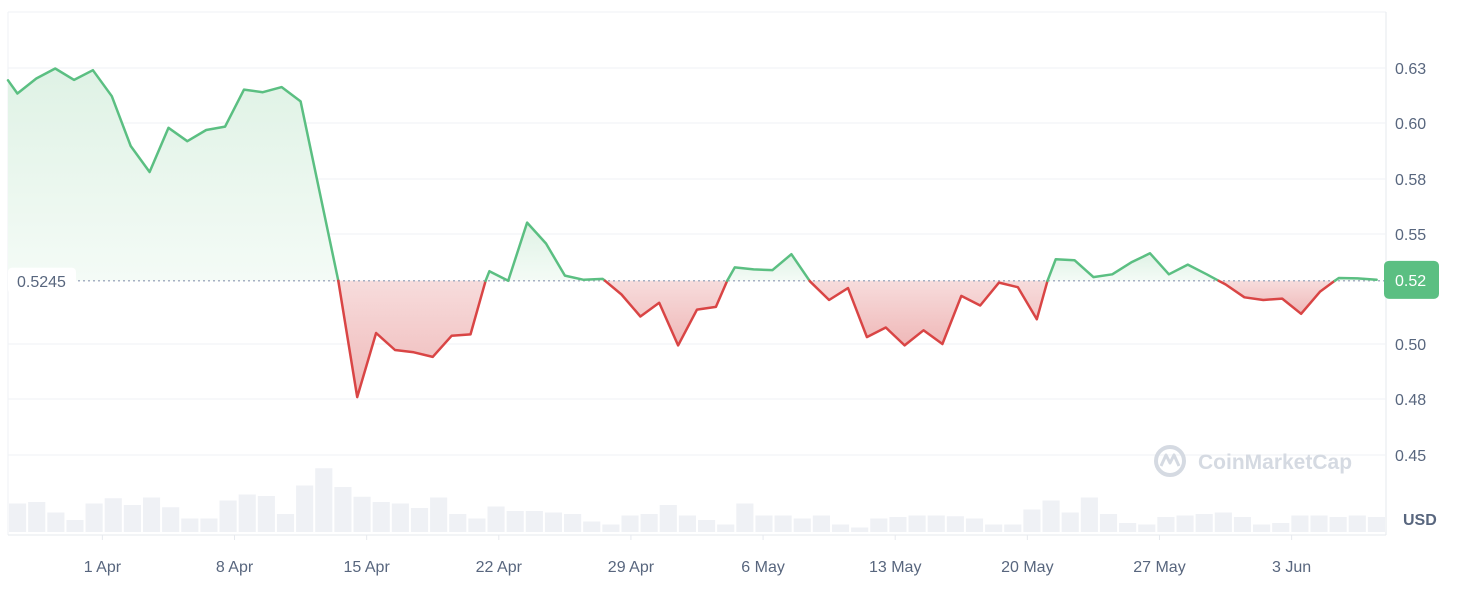 Image resolution: width=1462 pixels, height=598 pixels. Describe the element at coordinates (499, 567) in the screenshot. I see `x-tick-label: 22 Apr` at that location.